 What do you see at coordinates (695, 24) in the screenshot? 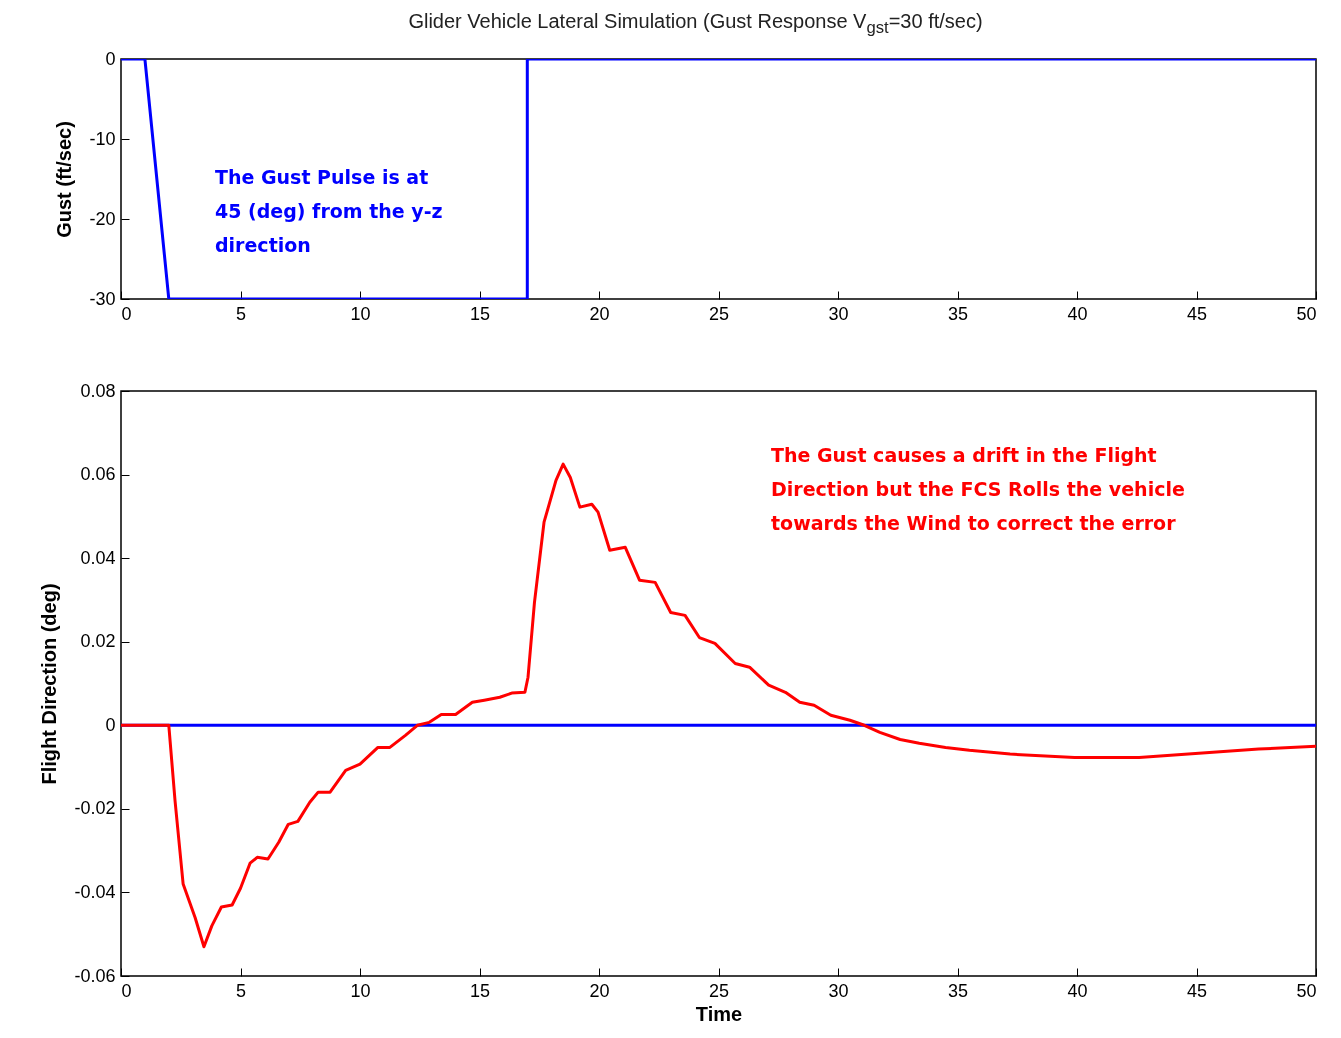
I see `chart-title: Glider Vehicle Lateral Simulation (Gust Response V$_{gst}$=30 ft/sec)` at bounding box center [695, 24].